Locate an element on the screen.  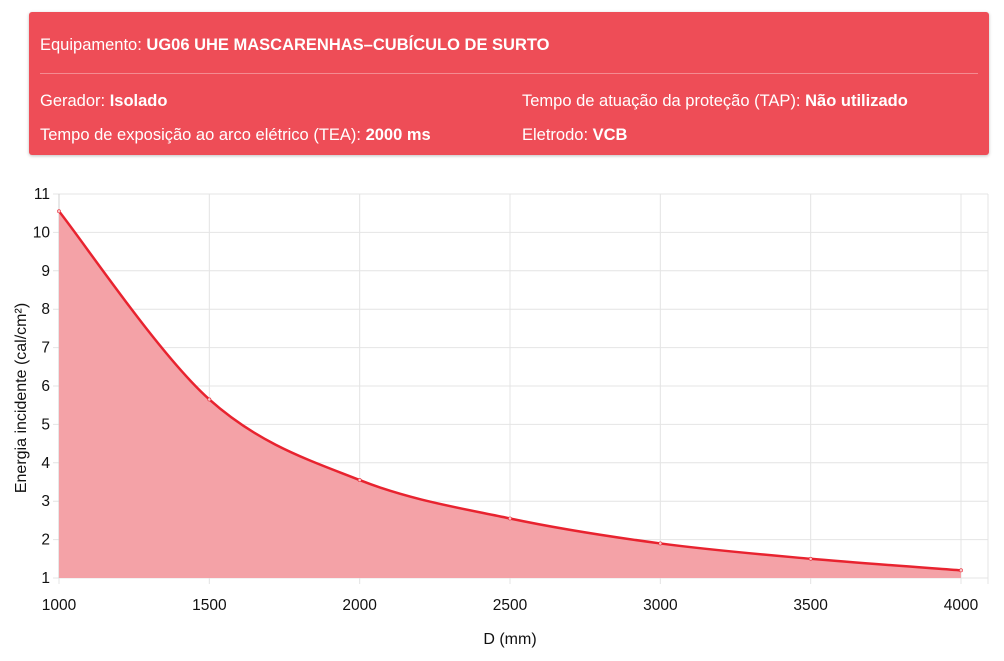
x-tick-label: 2000 is located at coordinates (359, 605).